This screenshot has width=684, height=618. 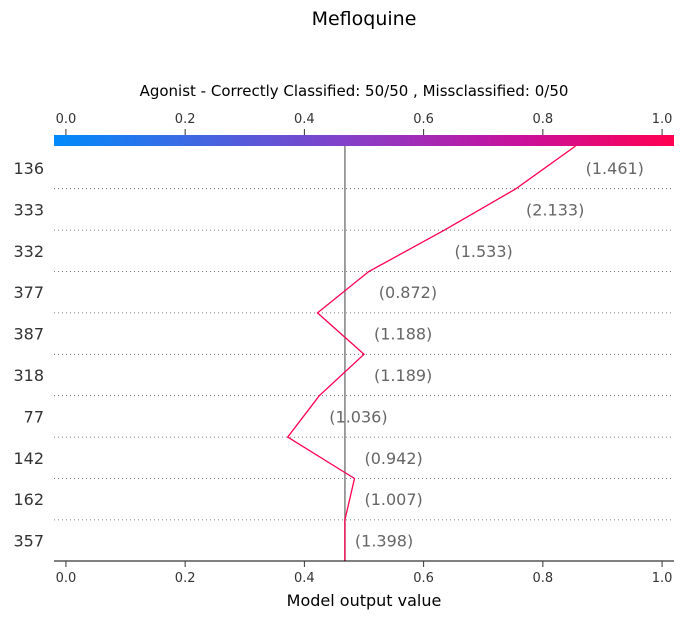 What do you see at coordinates (364, 19) in the screenshot?
I see `chart-title: Mefloquine` at bounding box center [364, 19].